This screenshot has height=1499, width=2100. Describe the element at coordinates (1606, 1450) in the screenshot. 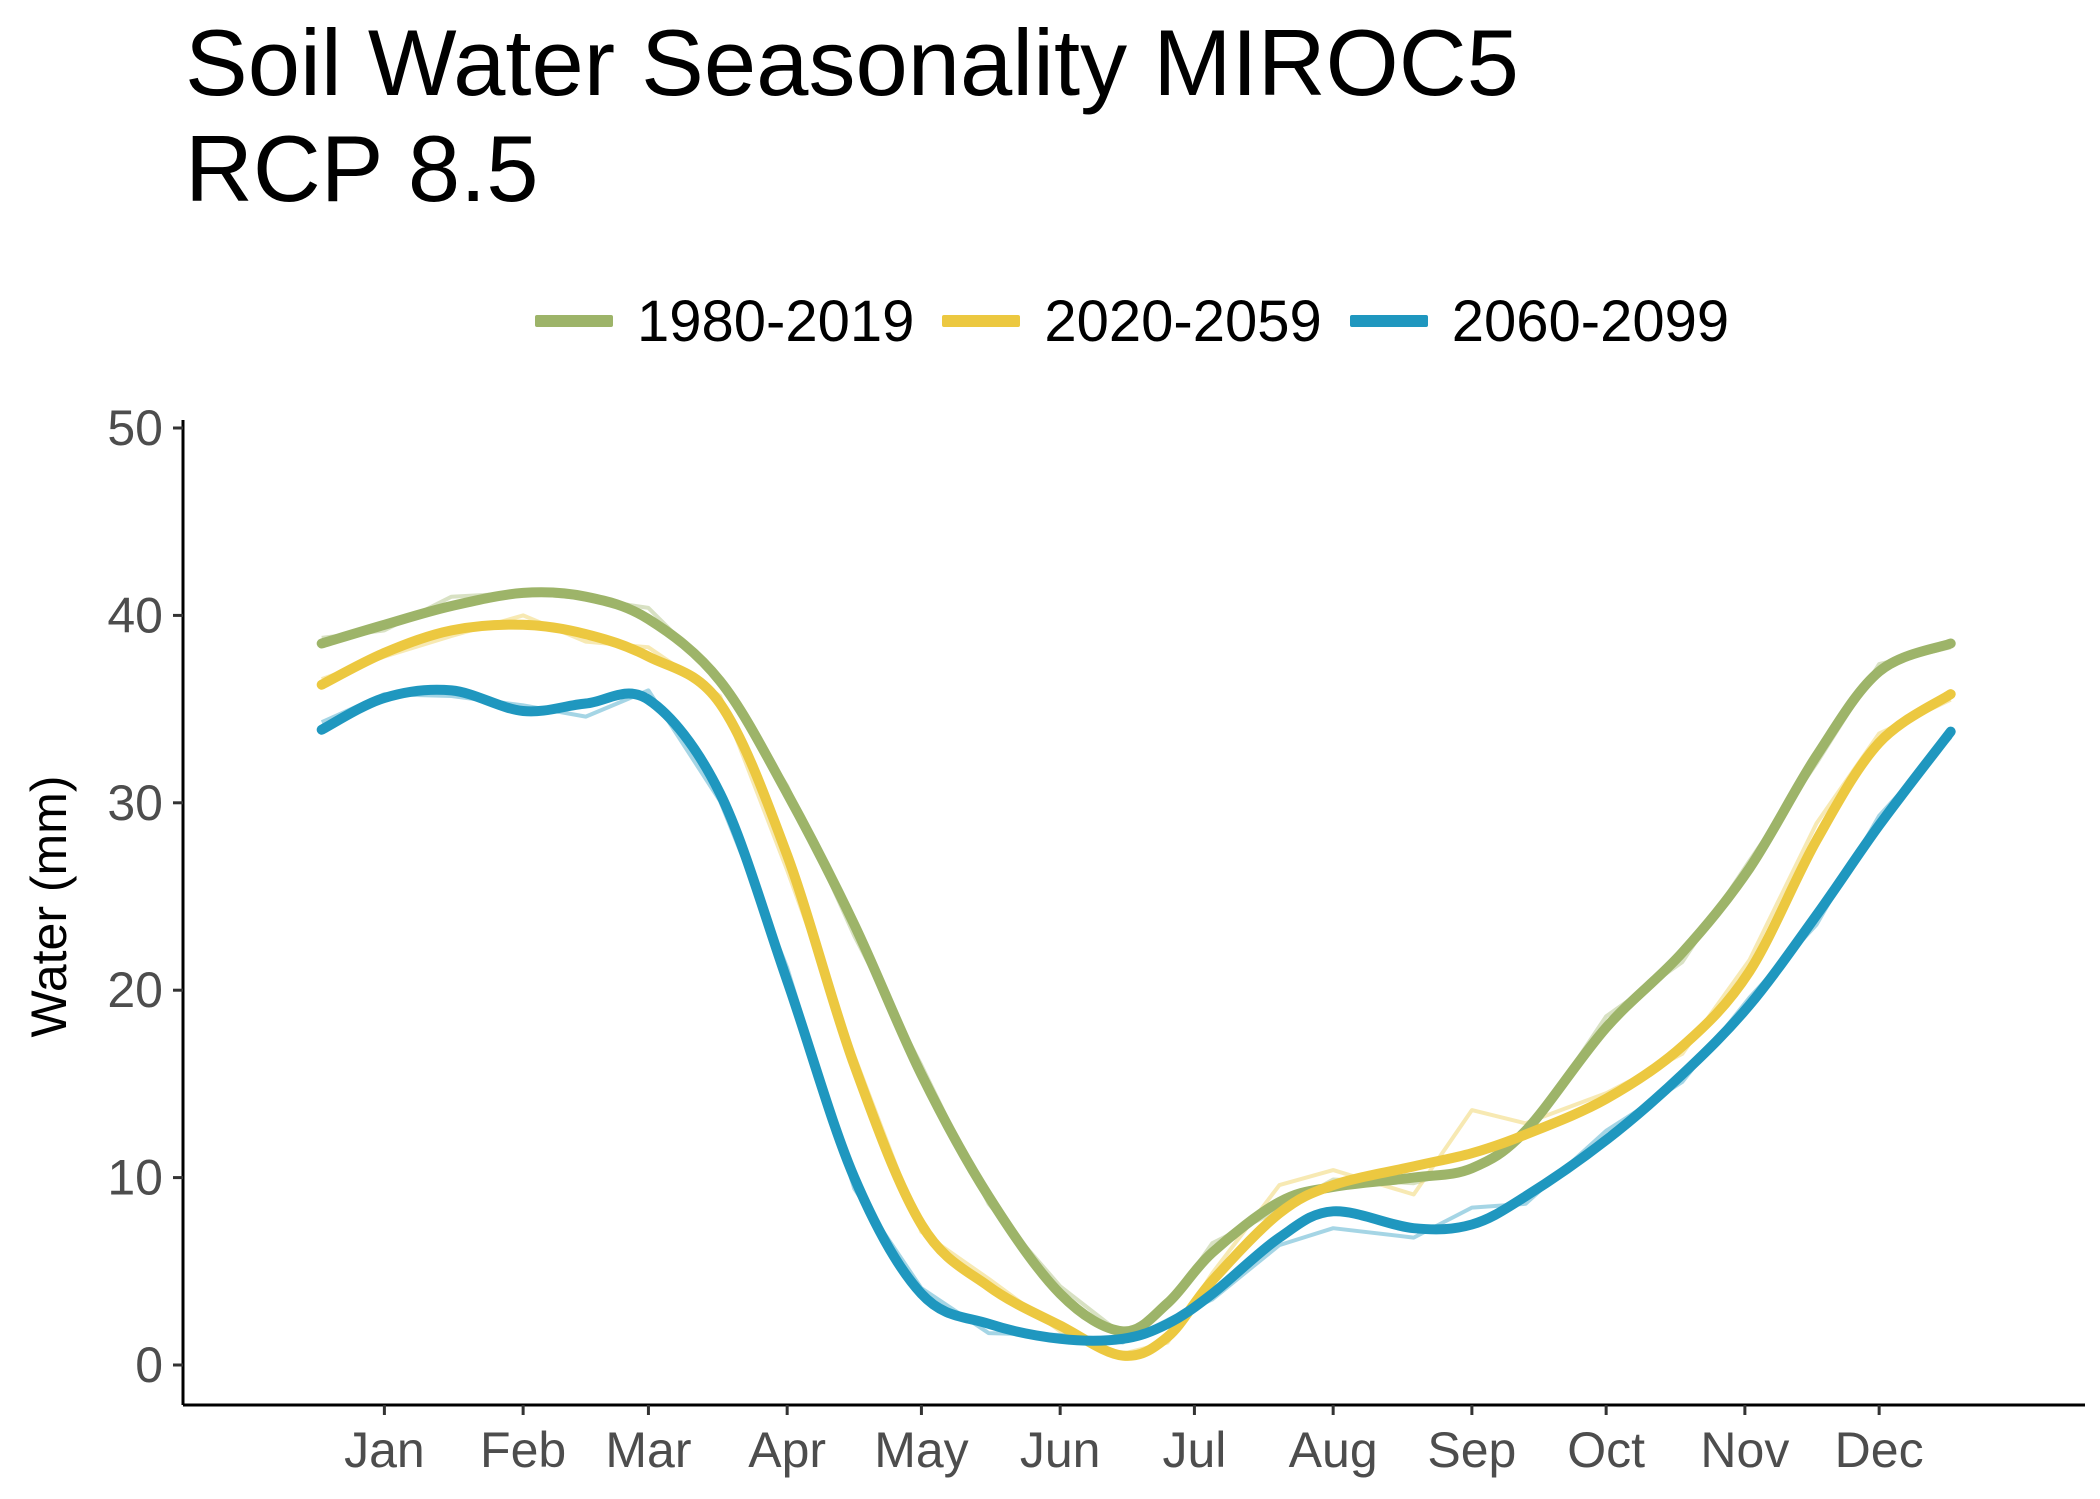

I see `x-tick-label-oct: Oct` at that location.